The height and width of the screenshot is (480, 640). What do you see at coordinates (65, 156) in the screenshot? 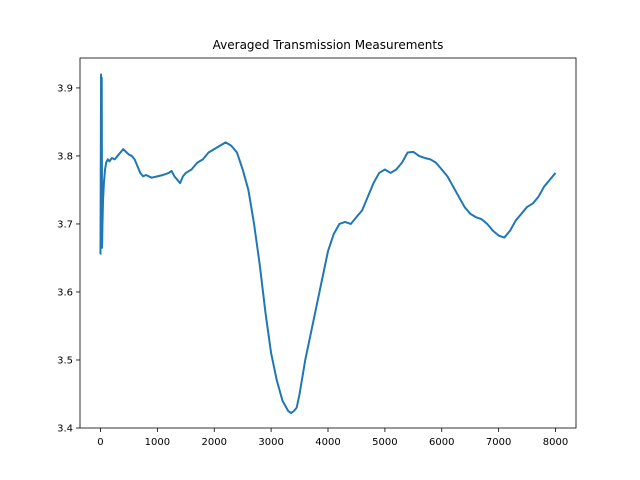
I see `y-tick-label: 3.8` at bounding box center [65, 156].